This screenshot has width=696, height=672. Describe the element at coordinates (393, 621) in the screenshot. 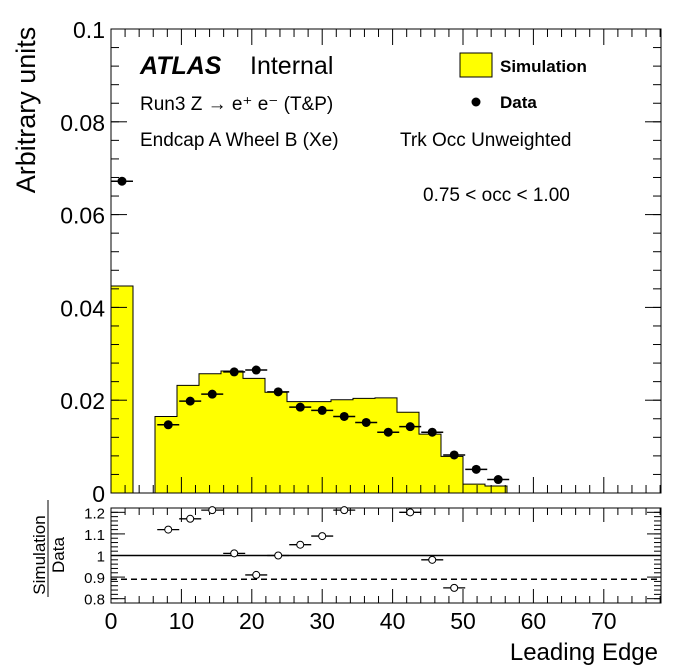

I see `x-tick-label: 40` at that location.